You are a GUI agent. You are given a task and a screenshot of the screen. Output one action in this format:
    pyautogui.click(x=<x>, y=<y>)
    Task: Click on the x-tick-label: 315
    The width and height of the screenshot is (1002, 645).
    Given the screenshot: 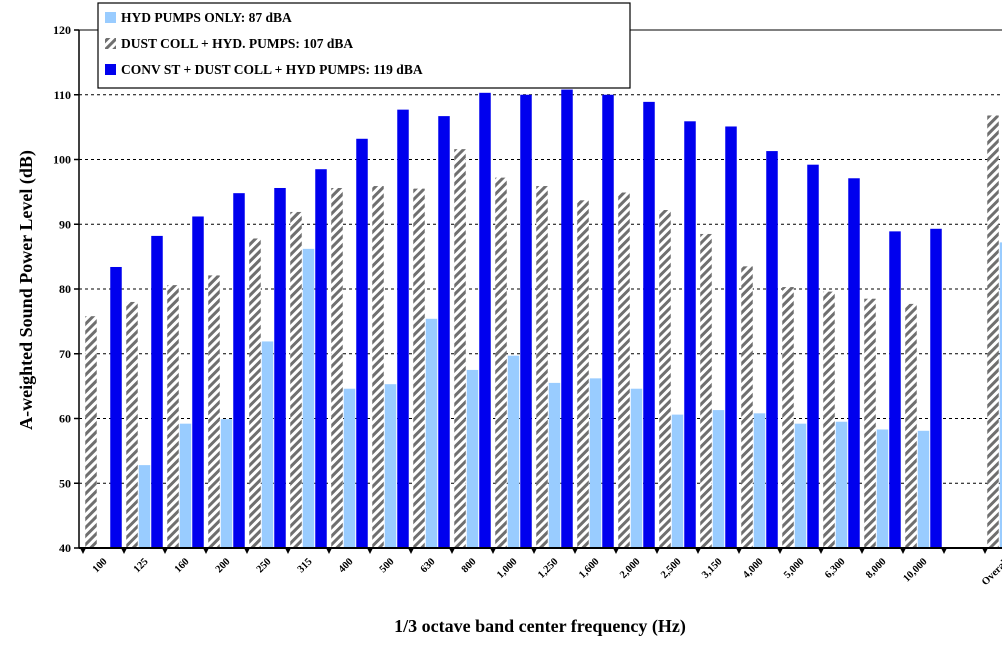 What is the action you would take?
    pyautogui.click(x=305, y=565)
    